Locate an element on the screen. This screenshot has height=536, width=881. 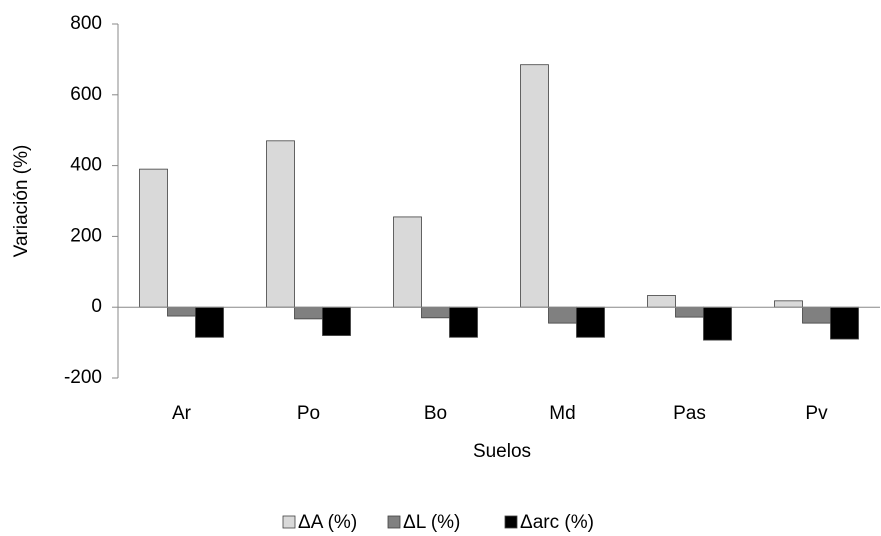
y-tick-label: 600 is located at coordinates (86, 94).